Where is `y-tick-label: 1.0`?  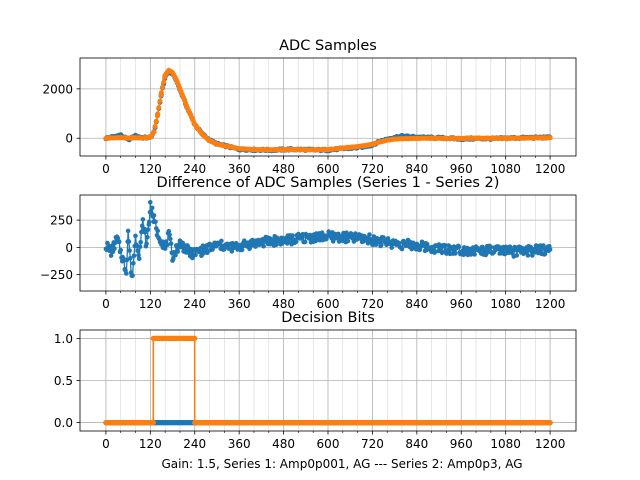 y-tick-label: 1.0 is located at coordinates (63, 339).